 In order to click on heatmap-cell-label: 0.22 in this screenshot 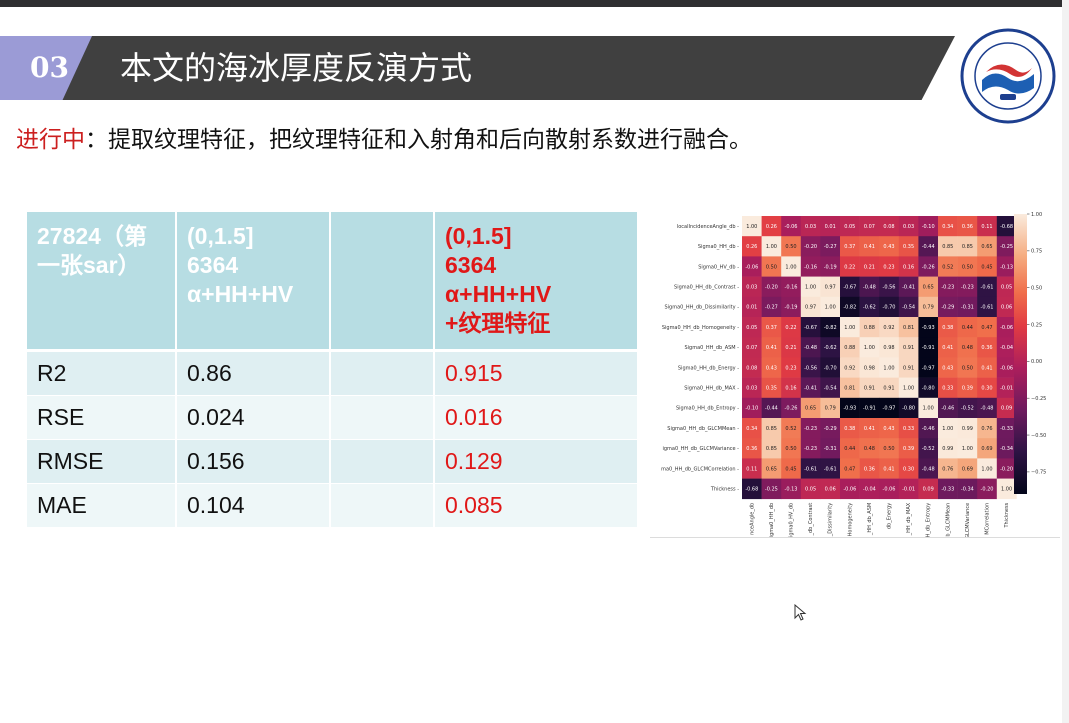, I will do `click(790, 328)`.